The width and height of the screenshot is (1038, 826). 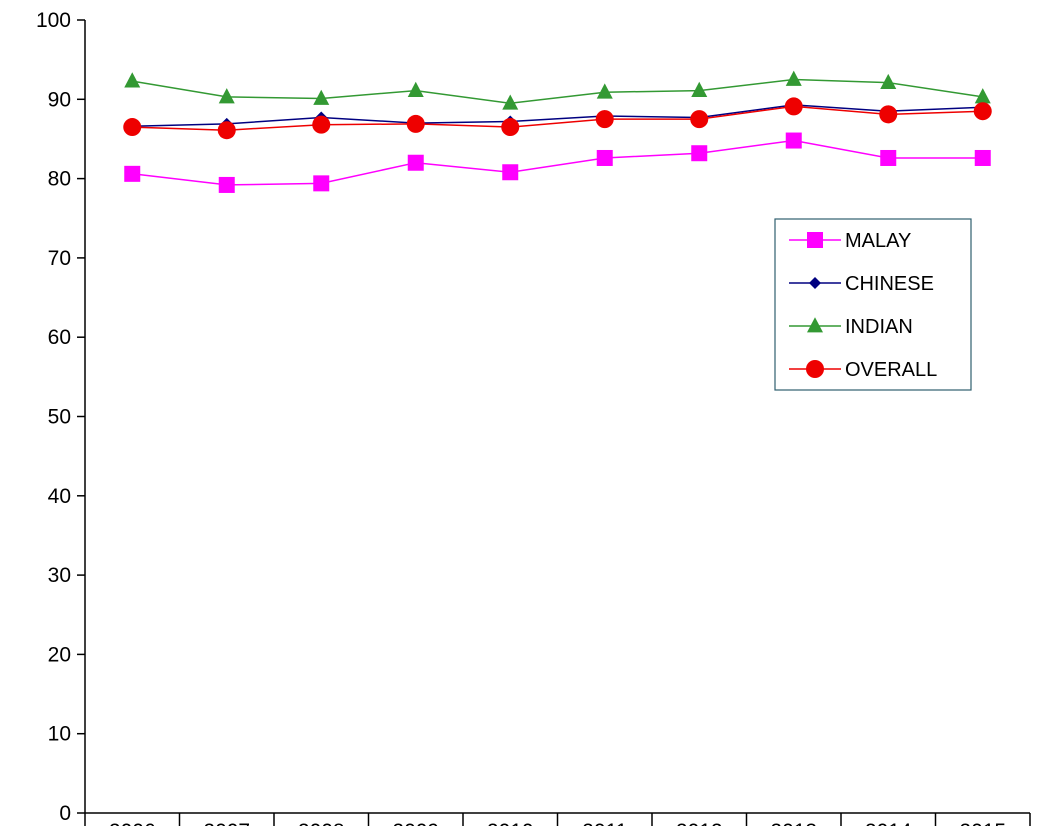 I want to click on legend: MALAY CHINESE INDIAN OVERALL, so click(x=873, y=304).